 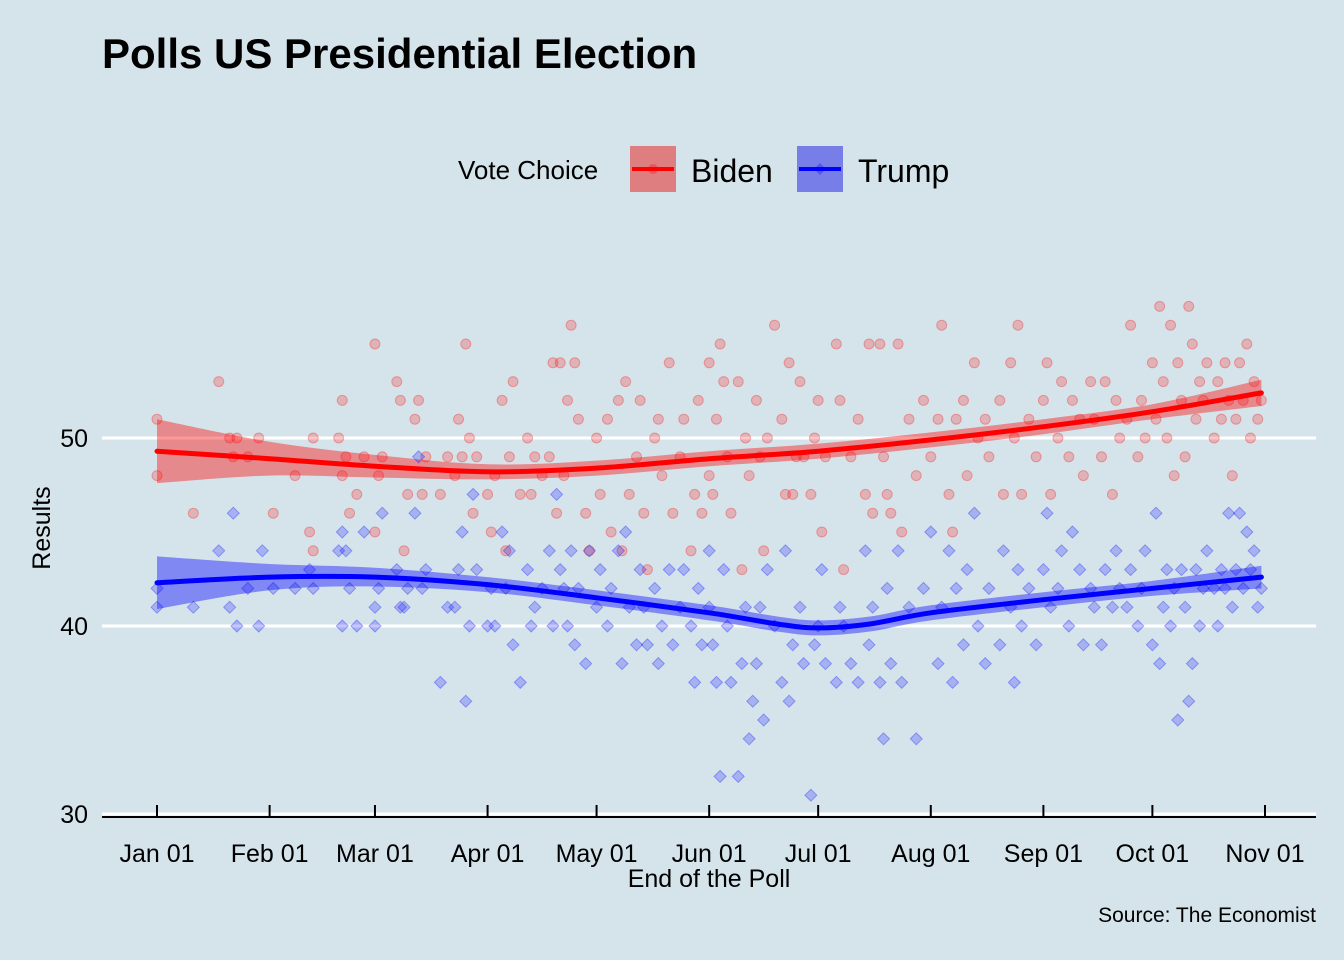 I want to click on confidence-band-trump, so click(x=709, y=596).